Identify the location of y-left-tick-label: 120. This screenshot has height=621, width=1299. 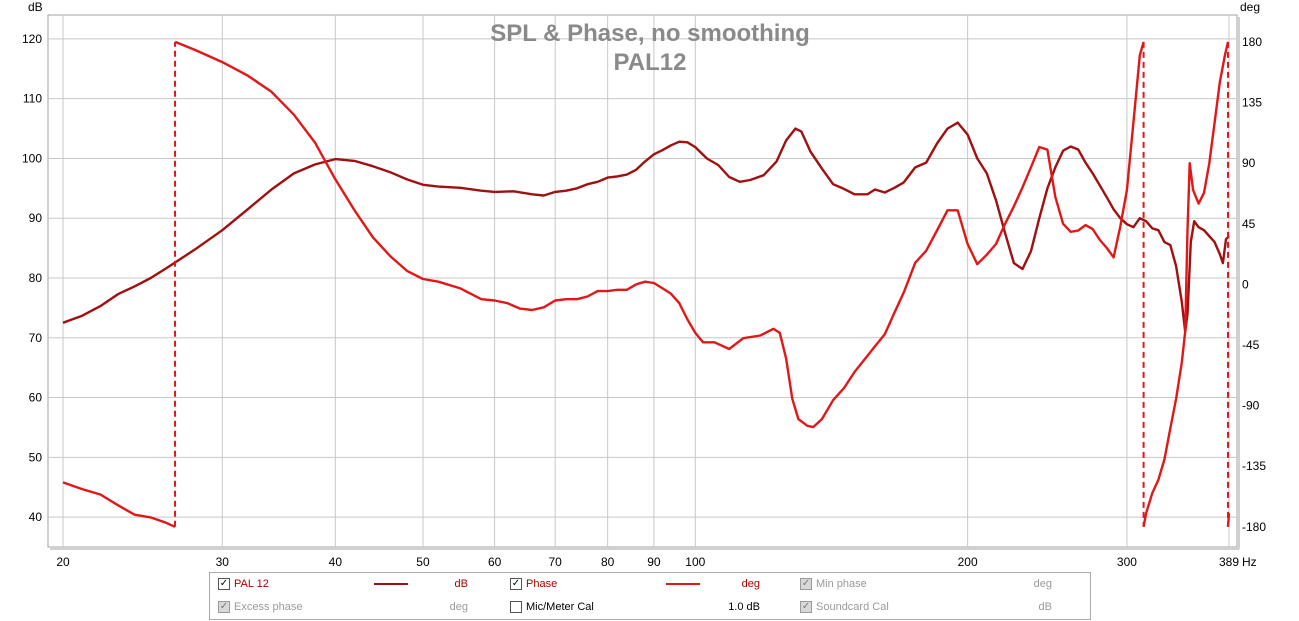
(32, 39).